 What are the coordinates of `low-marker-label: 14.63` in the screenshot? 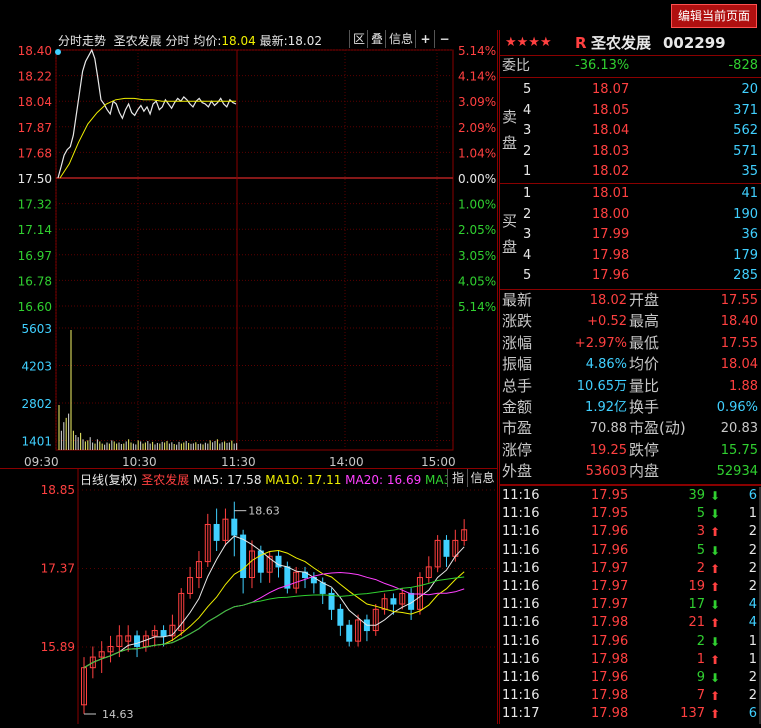 It's located at (118, 714).